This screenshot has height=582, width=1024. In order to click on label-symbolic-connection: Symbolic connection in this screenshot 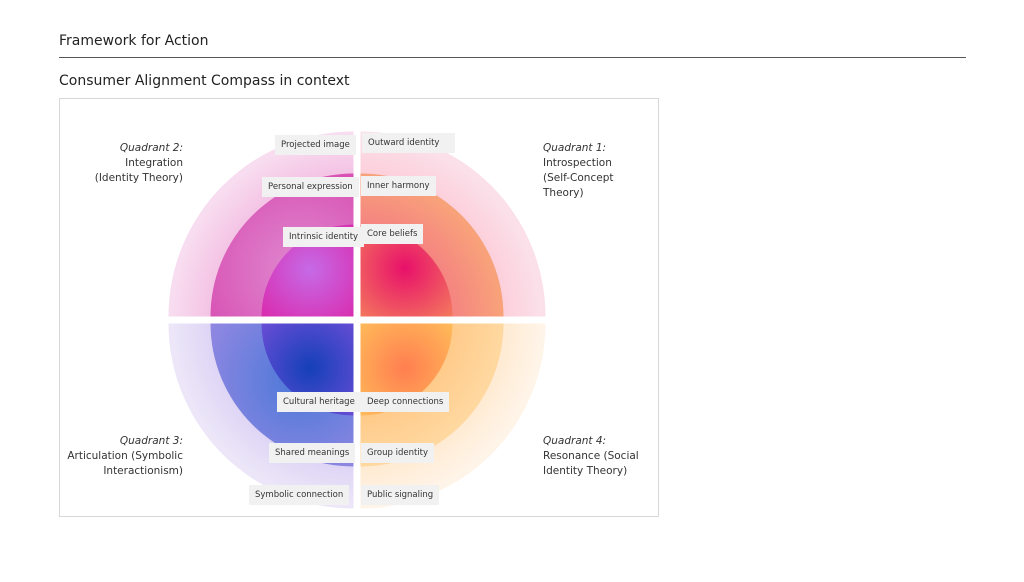, I will do `click(299, 495)`.